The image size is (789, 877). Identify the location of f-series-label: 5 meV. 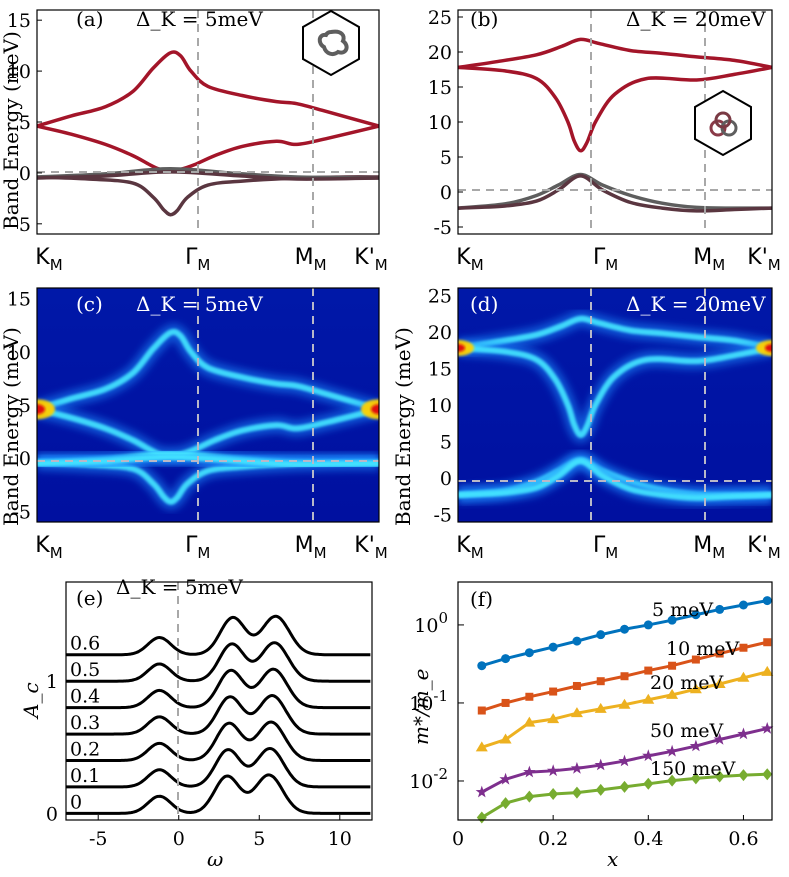
(682, 610).